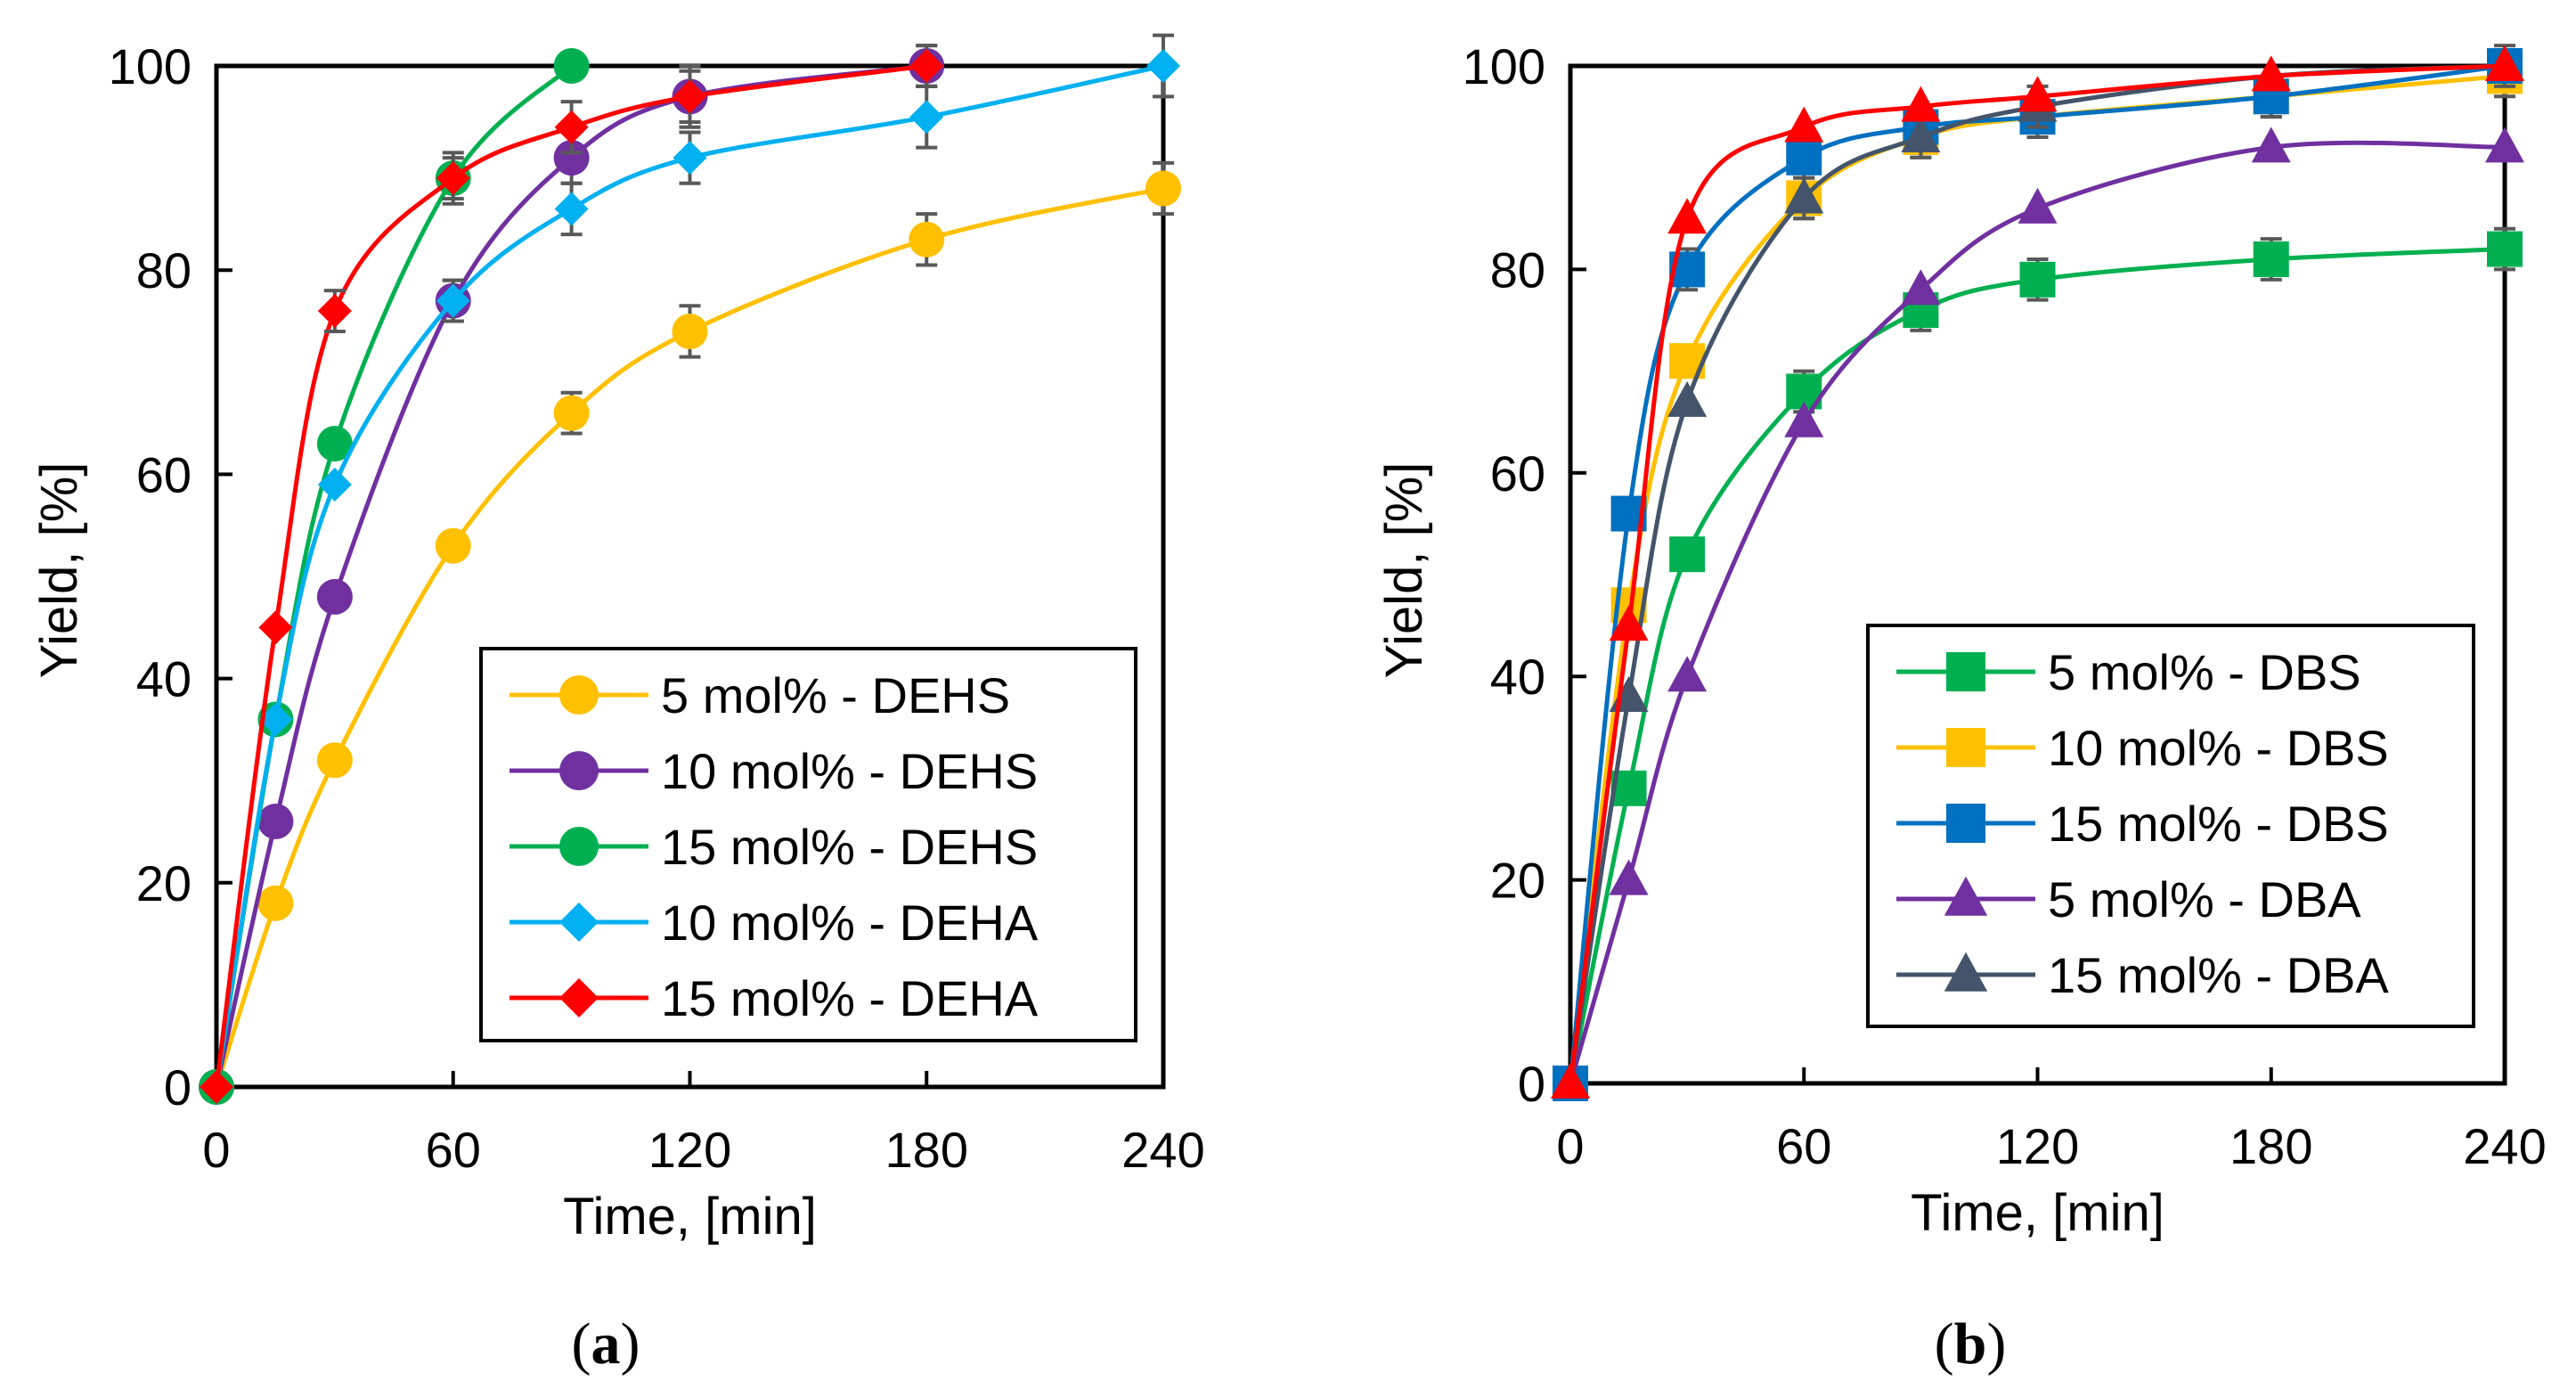  What do you see at coordinates (850, 998) in the screenshot?
I see `legend-label: 15 mol% - DEHA` at bounding box center [850, 998].